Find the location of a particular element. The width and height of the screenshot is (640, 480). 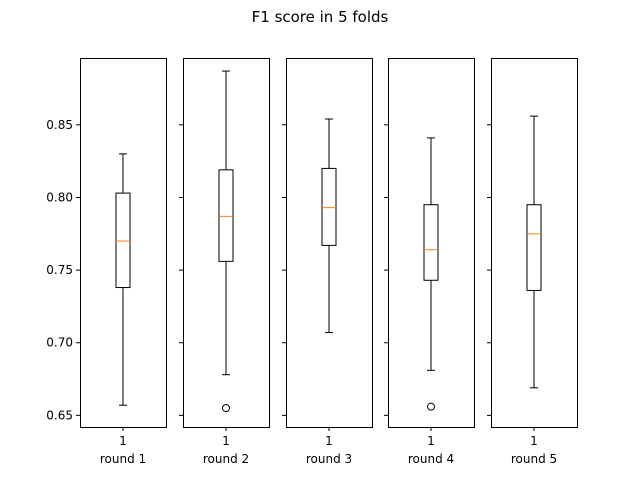

ytick-label-3: 0.75 is located at coordinates (59, 270).